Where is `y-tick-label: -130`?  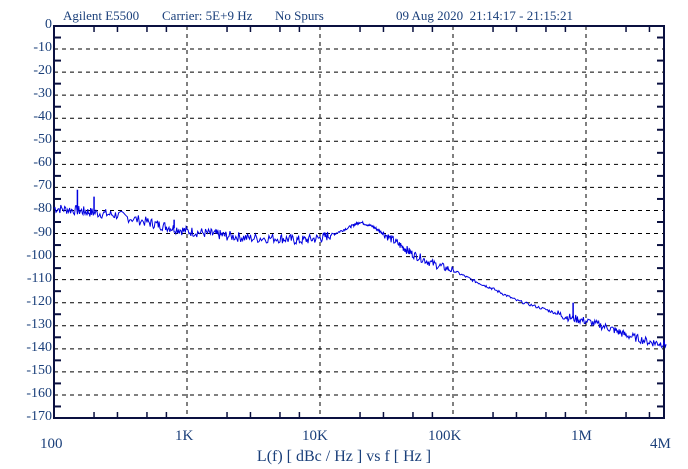 y-tick-label: -130 is located at coordinates (39, 324).